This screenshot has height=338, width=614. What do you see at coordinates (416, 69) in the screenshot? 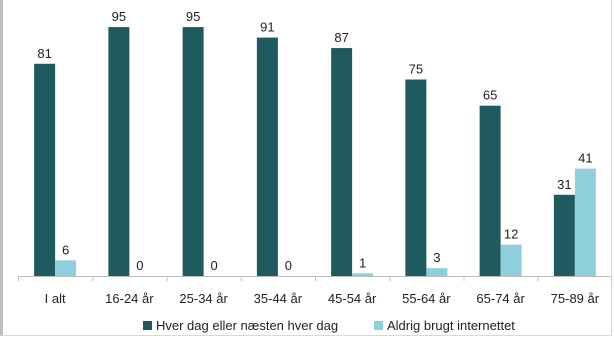
I see `data-label-daily-5: 75` at bounding box center [416, 69].